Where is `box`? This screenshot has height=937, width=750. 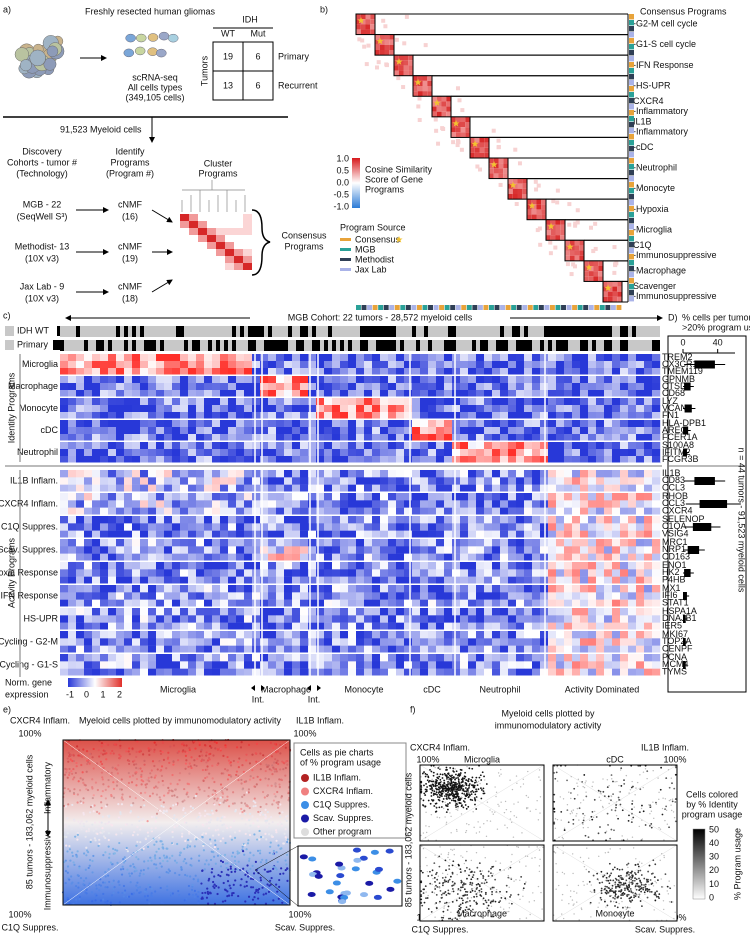
box is located at coordinates (686, 430).